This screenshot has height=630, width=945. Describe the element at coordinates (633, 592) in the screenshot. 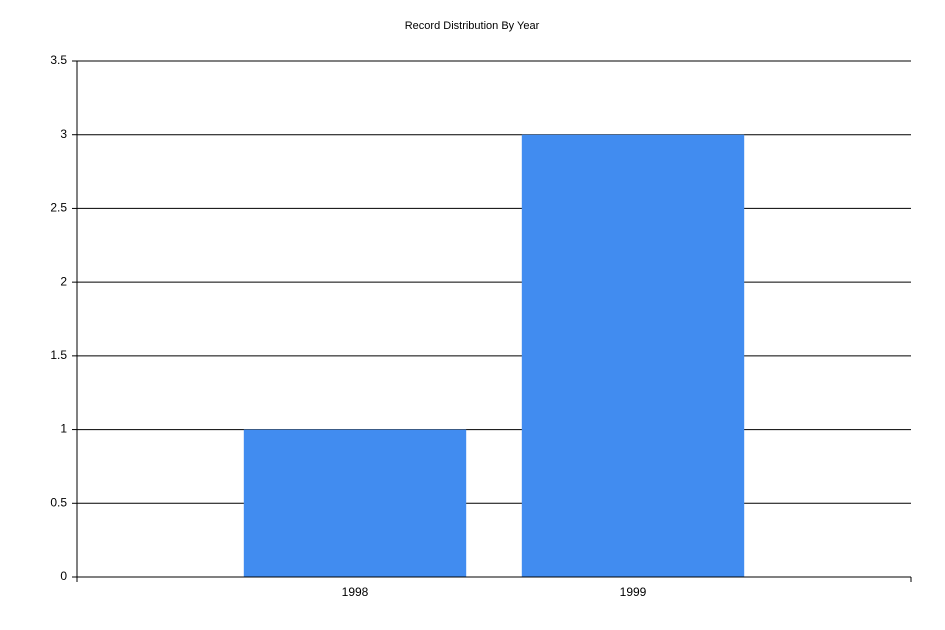

I see `x-tick-label: 1999` at that location.